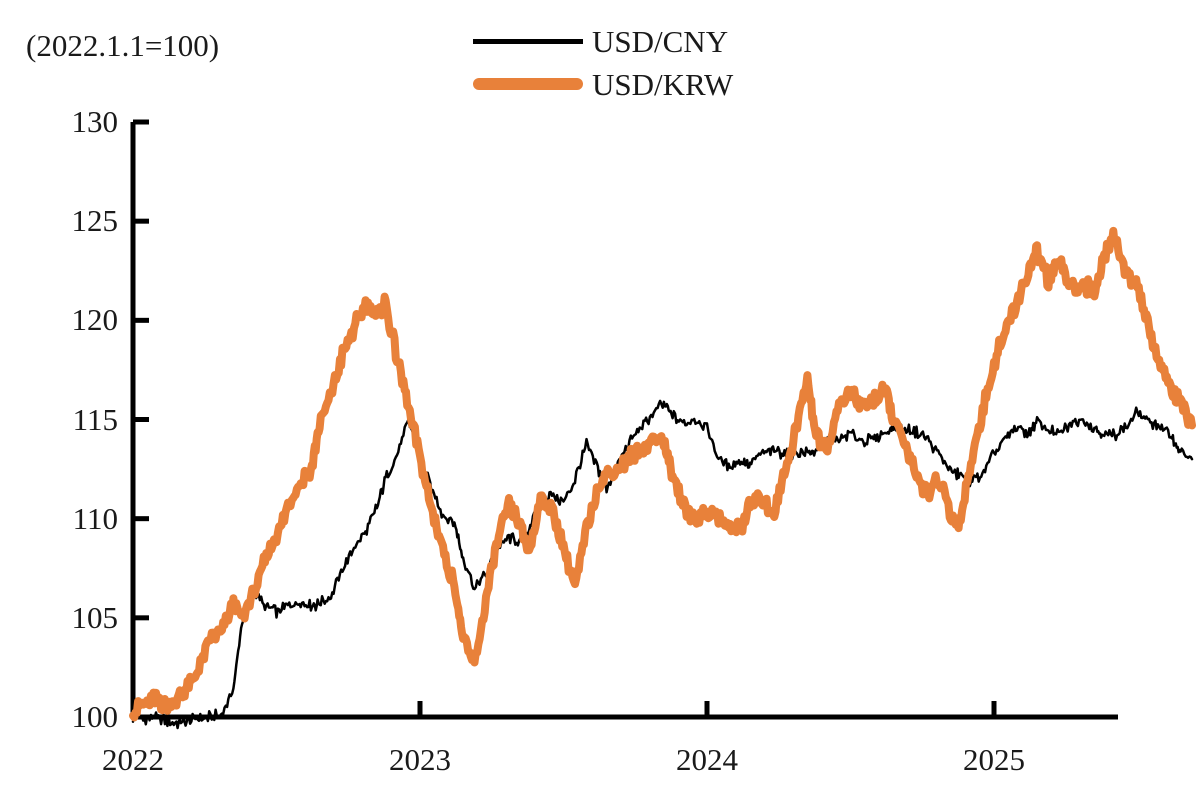 The image size is (1200, 812). What do you see at coordinates (660, 41) in the screenshot?
I see `legend-label-usd-cny: USD/CNY` at bounding box center [660, 41].